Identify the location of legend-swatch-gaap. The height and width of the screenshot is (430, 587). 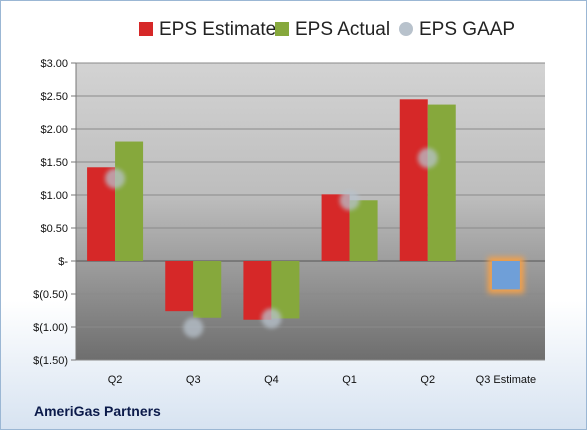
(406, 29).